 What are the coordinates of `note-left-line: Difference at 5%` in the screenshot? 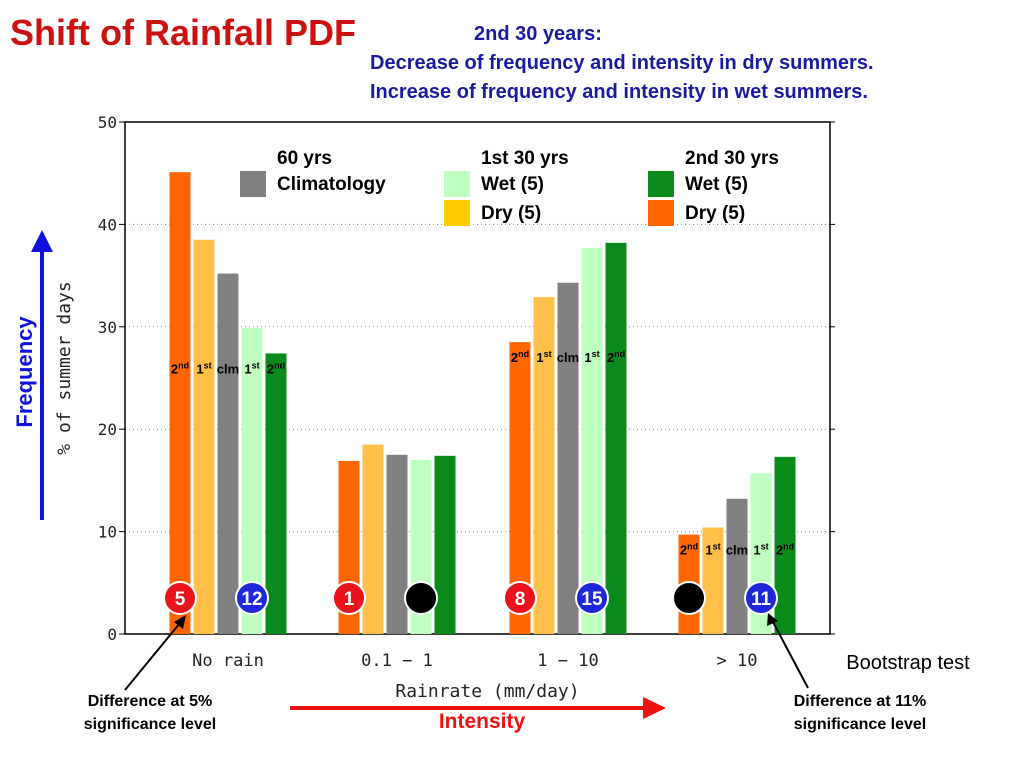 It's located at (150, 701).